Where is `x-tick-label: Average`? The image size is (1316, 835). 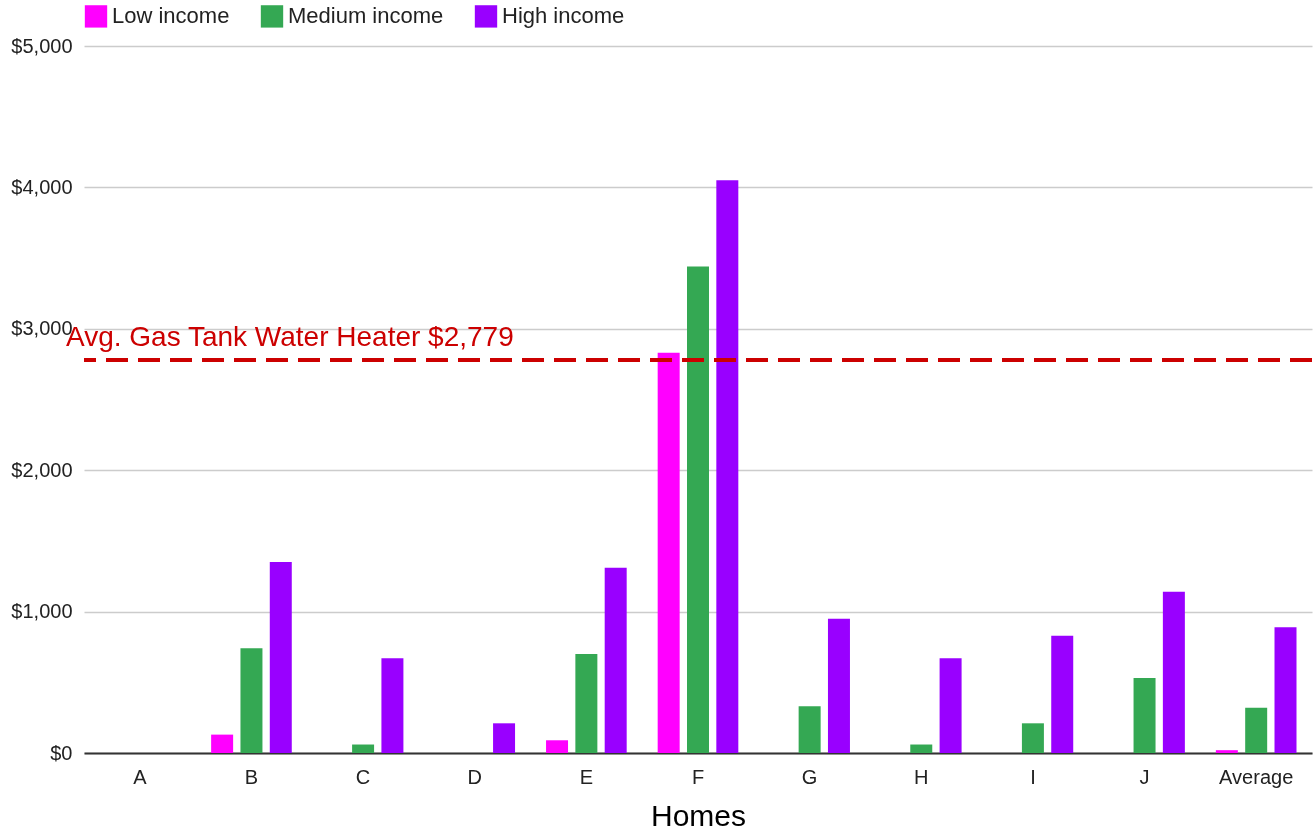 x-tick-label: Average is located at coordinates (1256, 776).